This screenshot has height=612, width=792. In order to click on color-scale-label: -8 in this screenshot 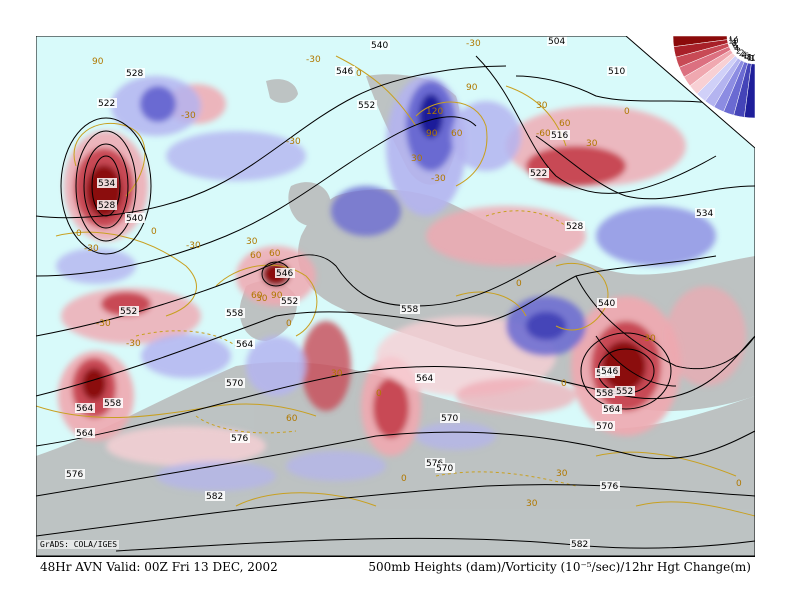, I will do `click(748, 57)`.